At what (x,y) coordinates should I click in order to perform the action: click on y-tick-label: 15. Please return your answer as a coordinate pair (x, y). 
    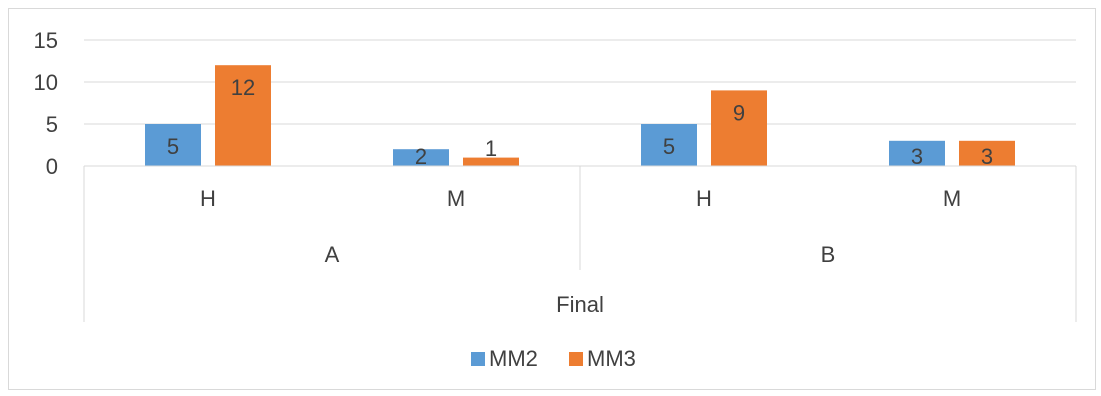
    Looking at the image, I should click on (46, 40).